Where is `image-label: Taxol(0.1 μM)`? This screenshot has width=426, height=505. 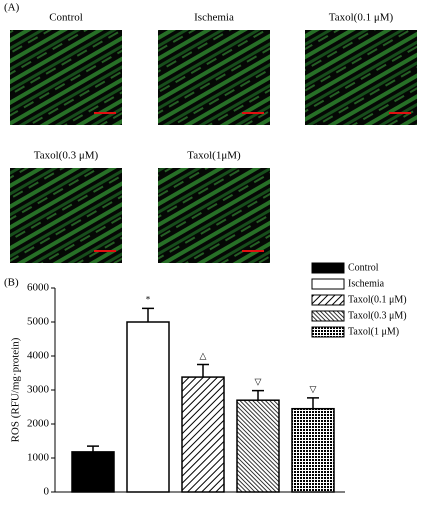 image-label: Taxol(0.1 μM) is located at coordinates (361, 18).